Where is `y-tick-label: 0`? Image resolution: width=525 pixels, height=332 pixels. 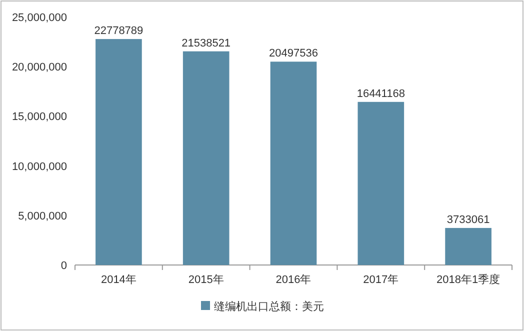 y-tick-label: 0 is located at coordinates (63, 266).